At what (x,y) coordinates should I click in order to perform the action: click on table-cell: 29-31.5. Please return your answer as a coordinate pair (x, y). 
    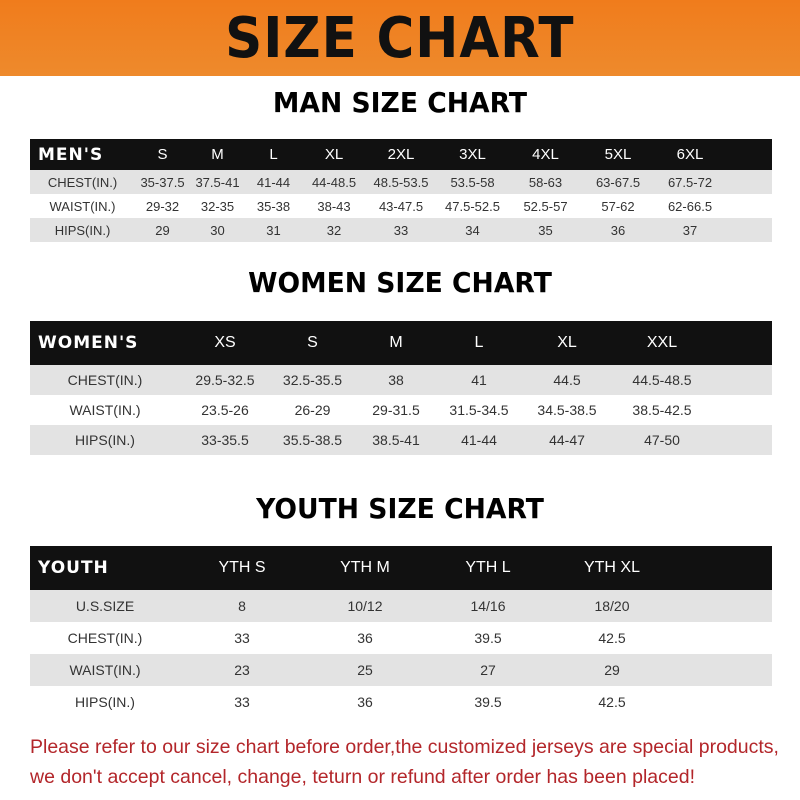
    Looking at the image, I should click on (396, 410).